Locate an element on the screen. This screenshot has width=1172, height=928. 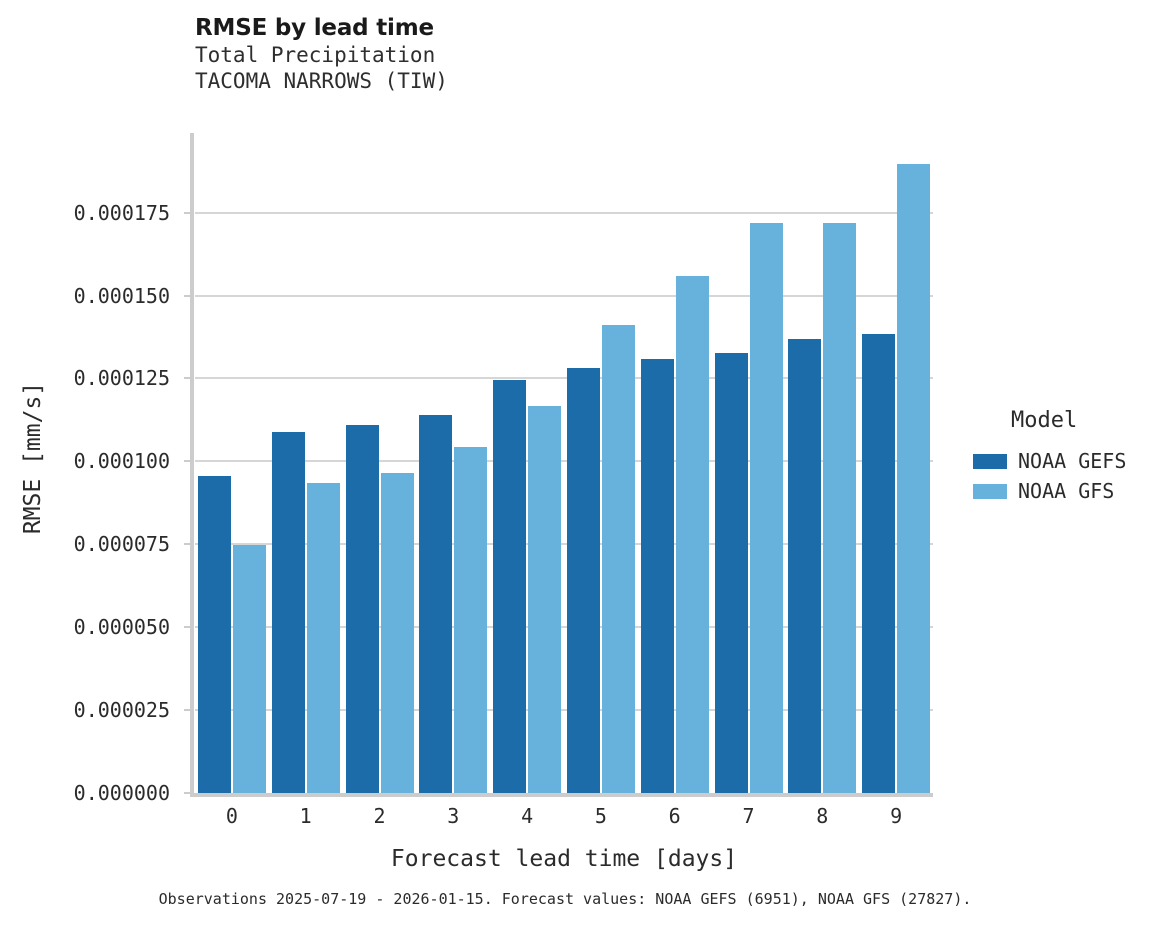
legend-item-label: NOAA GEFS is located at coordinates (1072, 461).